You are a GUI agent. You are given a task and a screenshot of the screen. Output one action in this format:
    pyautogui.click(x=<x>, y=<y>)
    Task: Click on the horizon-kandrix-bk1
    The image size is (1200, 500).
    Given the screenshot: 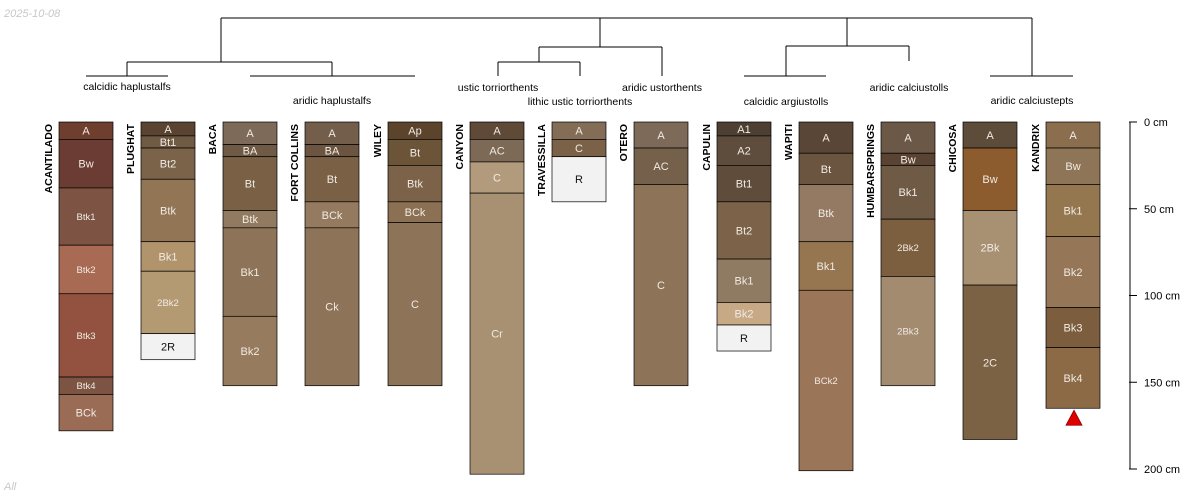 What is the action you would take?
    pyautogui.click(x=1073, y=210)
    